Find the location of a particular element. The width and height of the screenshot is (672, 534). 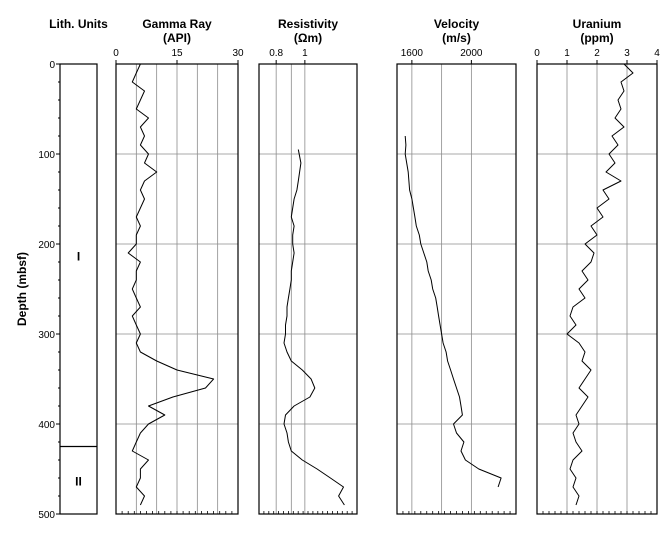

panel-title: Gamma Ray is located at coordinates (177, 24).